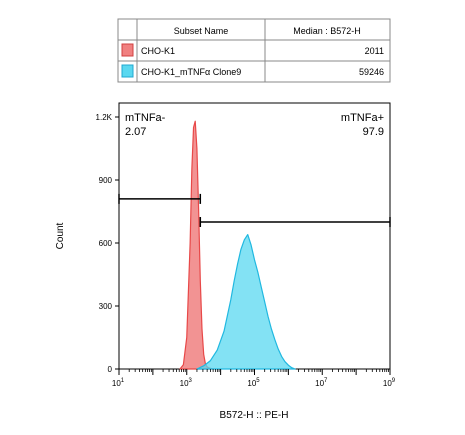 The width and height of the screenshot is (465, 435). Describe the element at coordinates (127, 71) in the screenshot. I see `legend-swatch-clone9` at that location.